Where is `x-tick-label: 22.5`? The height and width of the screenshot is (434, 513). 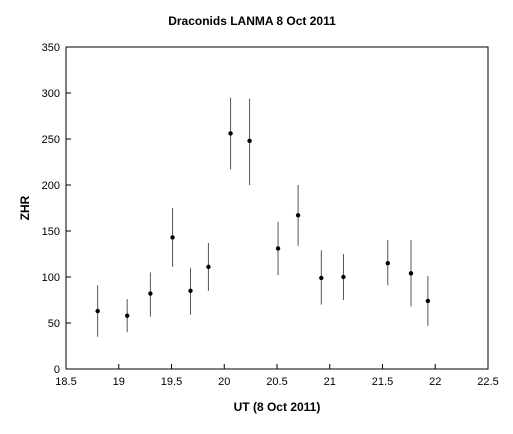 x-tick-label: 22.5 is located at coordinates (487, 382).